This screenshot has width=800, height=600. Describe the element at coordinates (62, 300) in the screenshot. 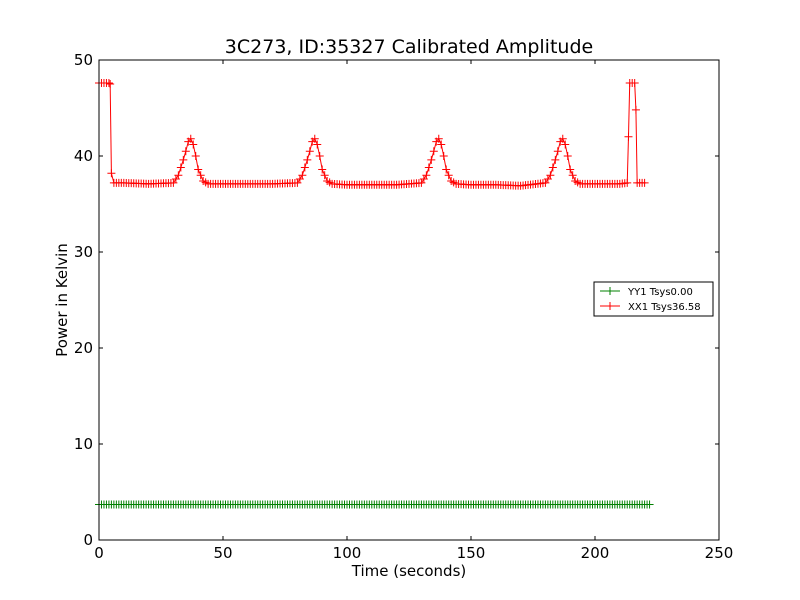

I see `y-axis-title: Power in Kelvin` at that location.